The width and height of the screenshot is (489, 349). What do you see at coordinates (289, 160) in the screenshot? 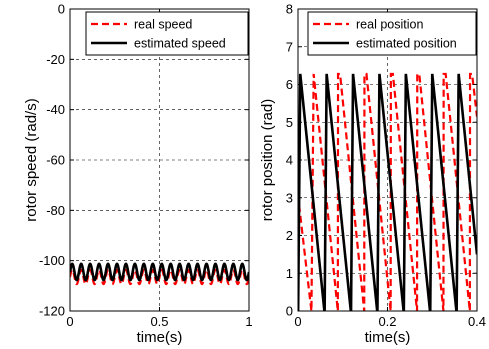
I see `y-tick-label: 4` at bounding box center [289, 160].